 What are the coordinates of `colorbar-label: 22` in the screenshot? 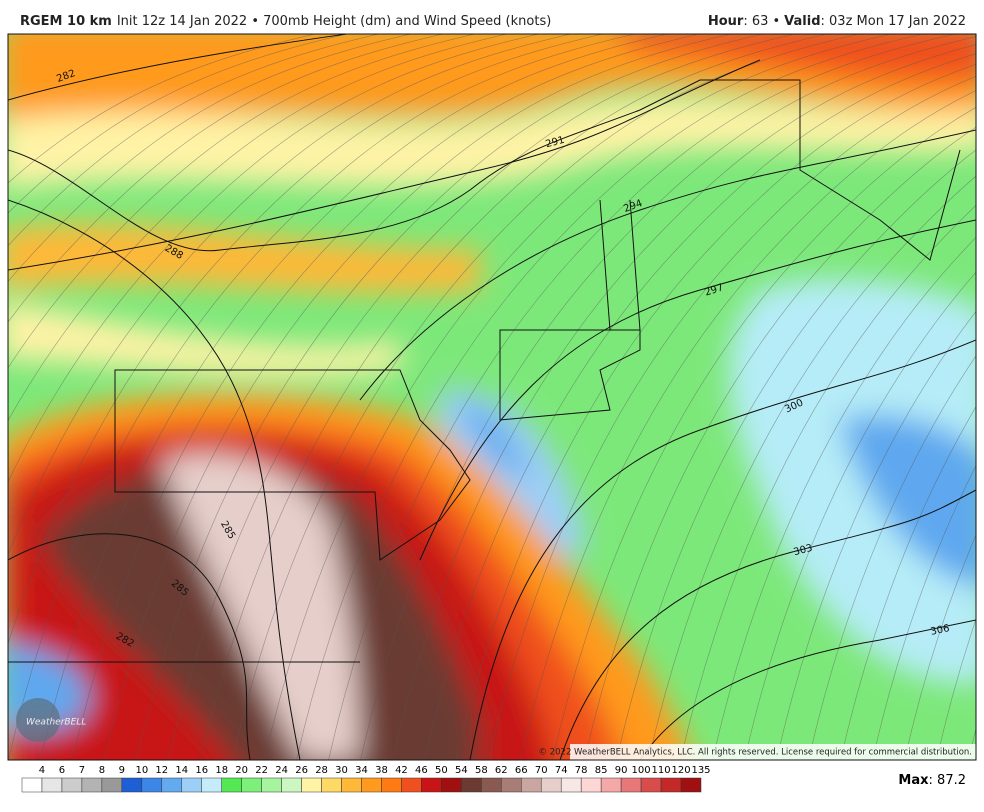 It's located at (261, 770).